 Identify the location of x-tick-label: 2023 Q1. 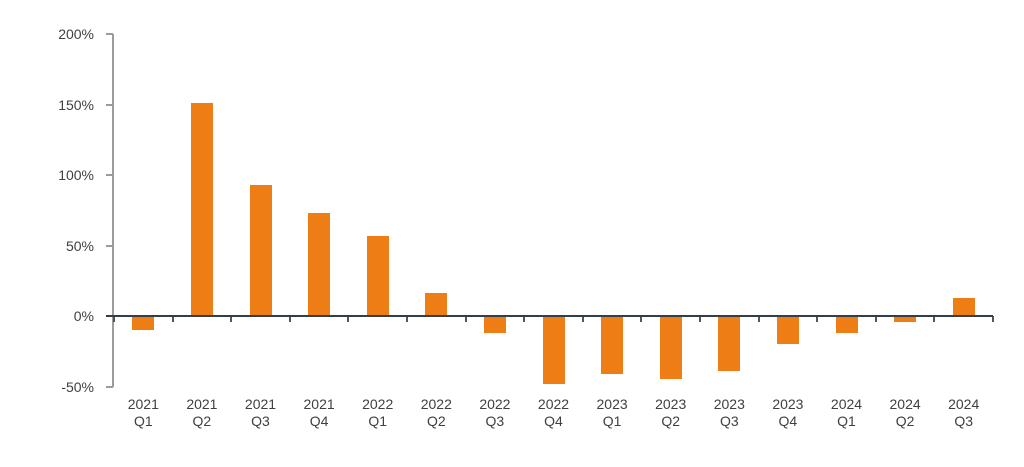
(612, 412).